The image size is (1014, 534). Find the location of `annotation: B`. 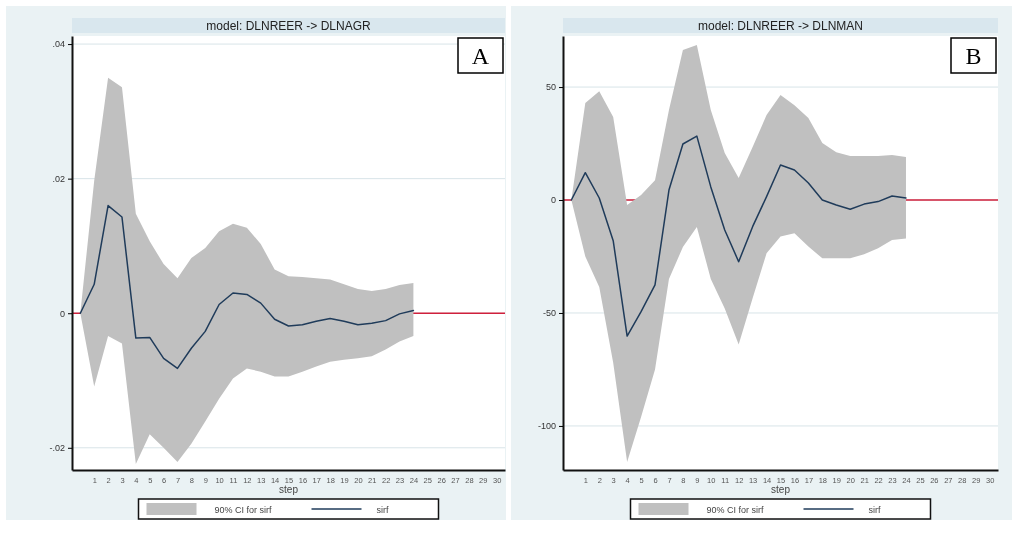

annotation: B is located at coordinates (973, 56).